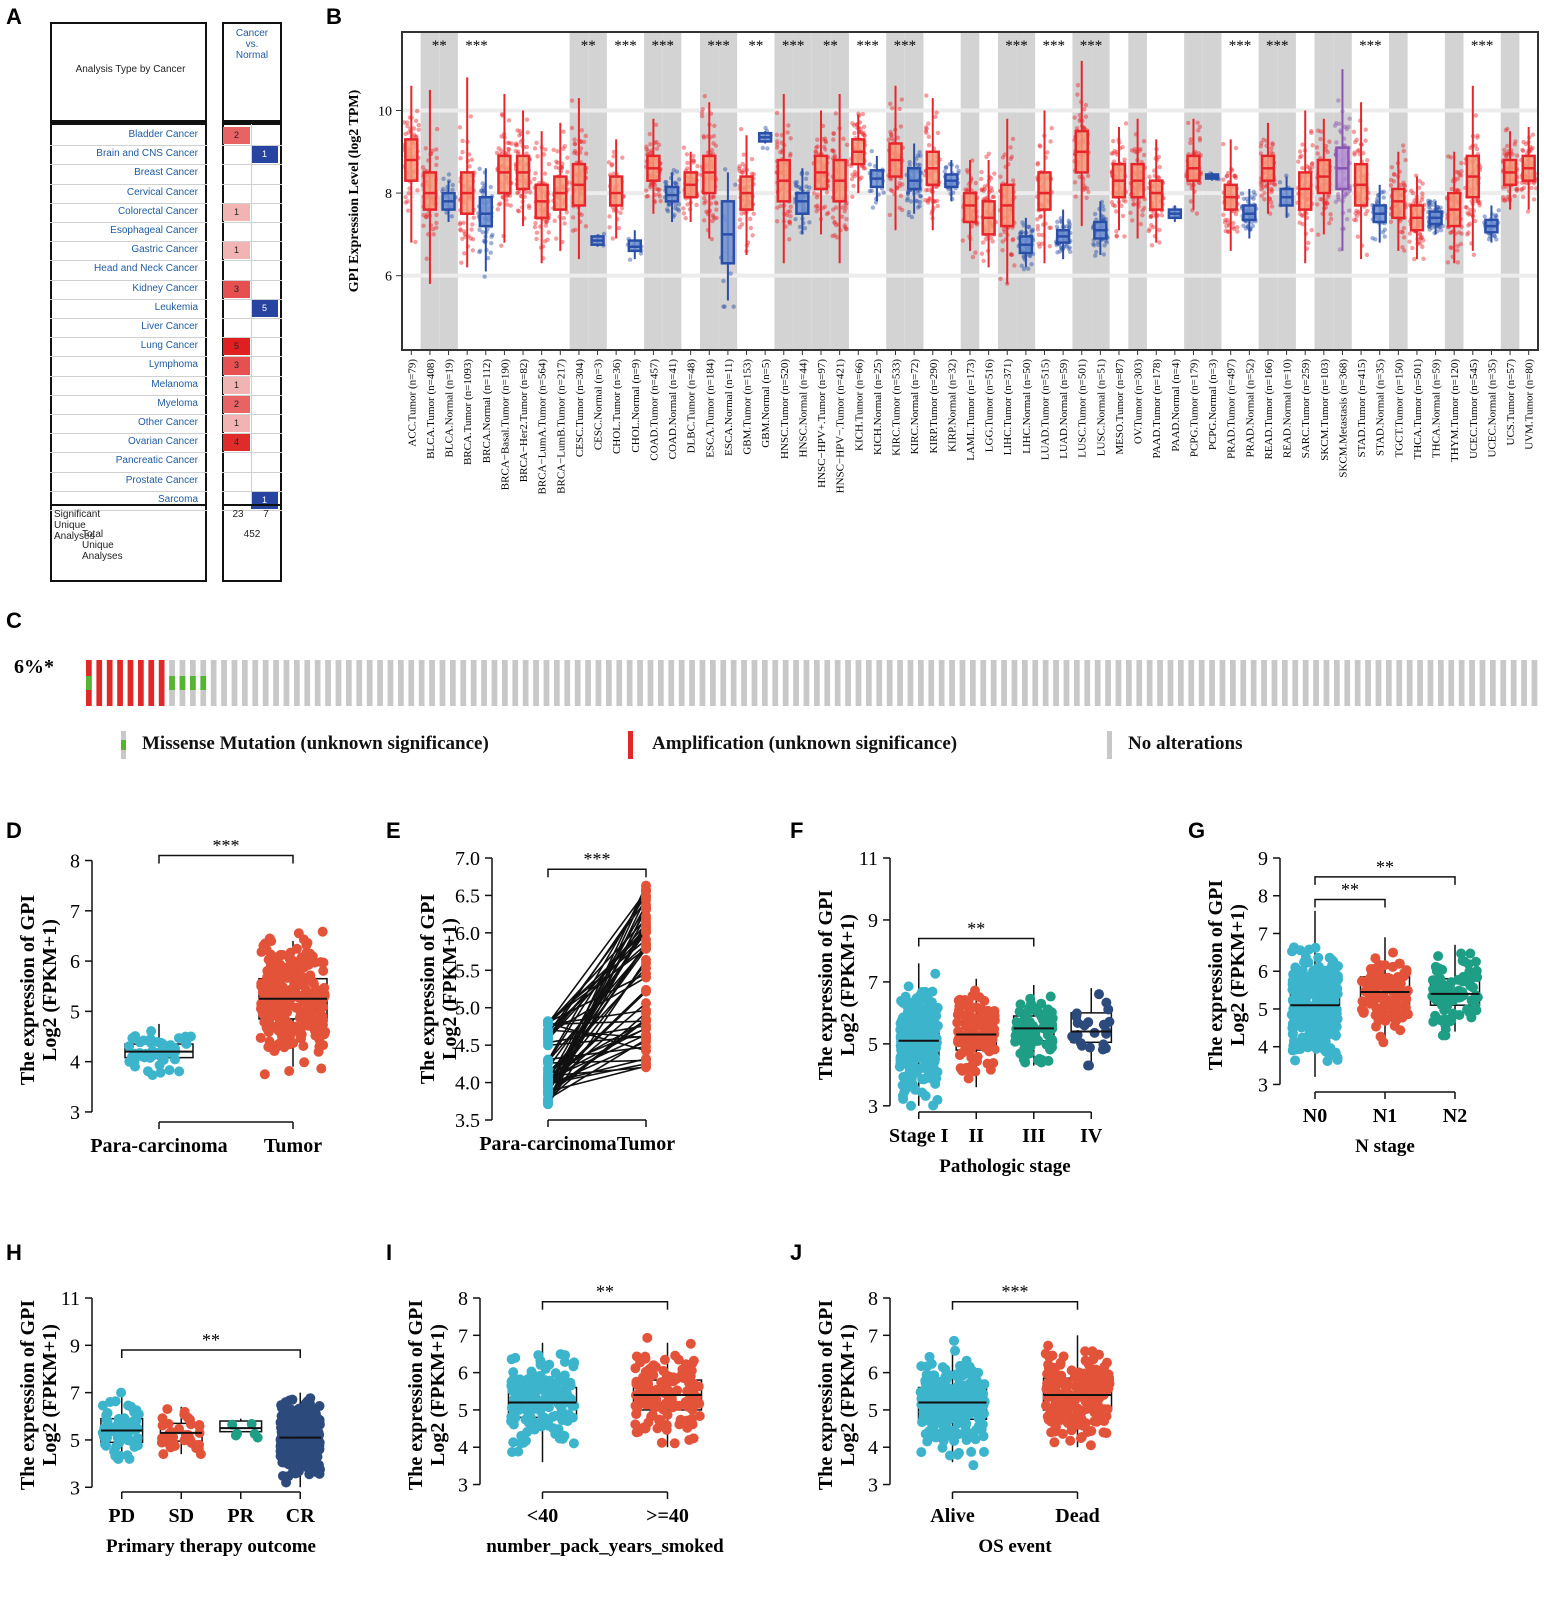  What do you see at coordinates (252, 44) in the screenshot?
I see `cancer-vs-normal-header: Cancer vs. Normal` at bounding box center [252, 44].